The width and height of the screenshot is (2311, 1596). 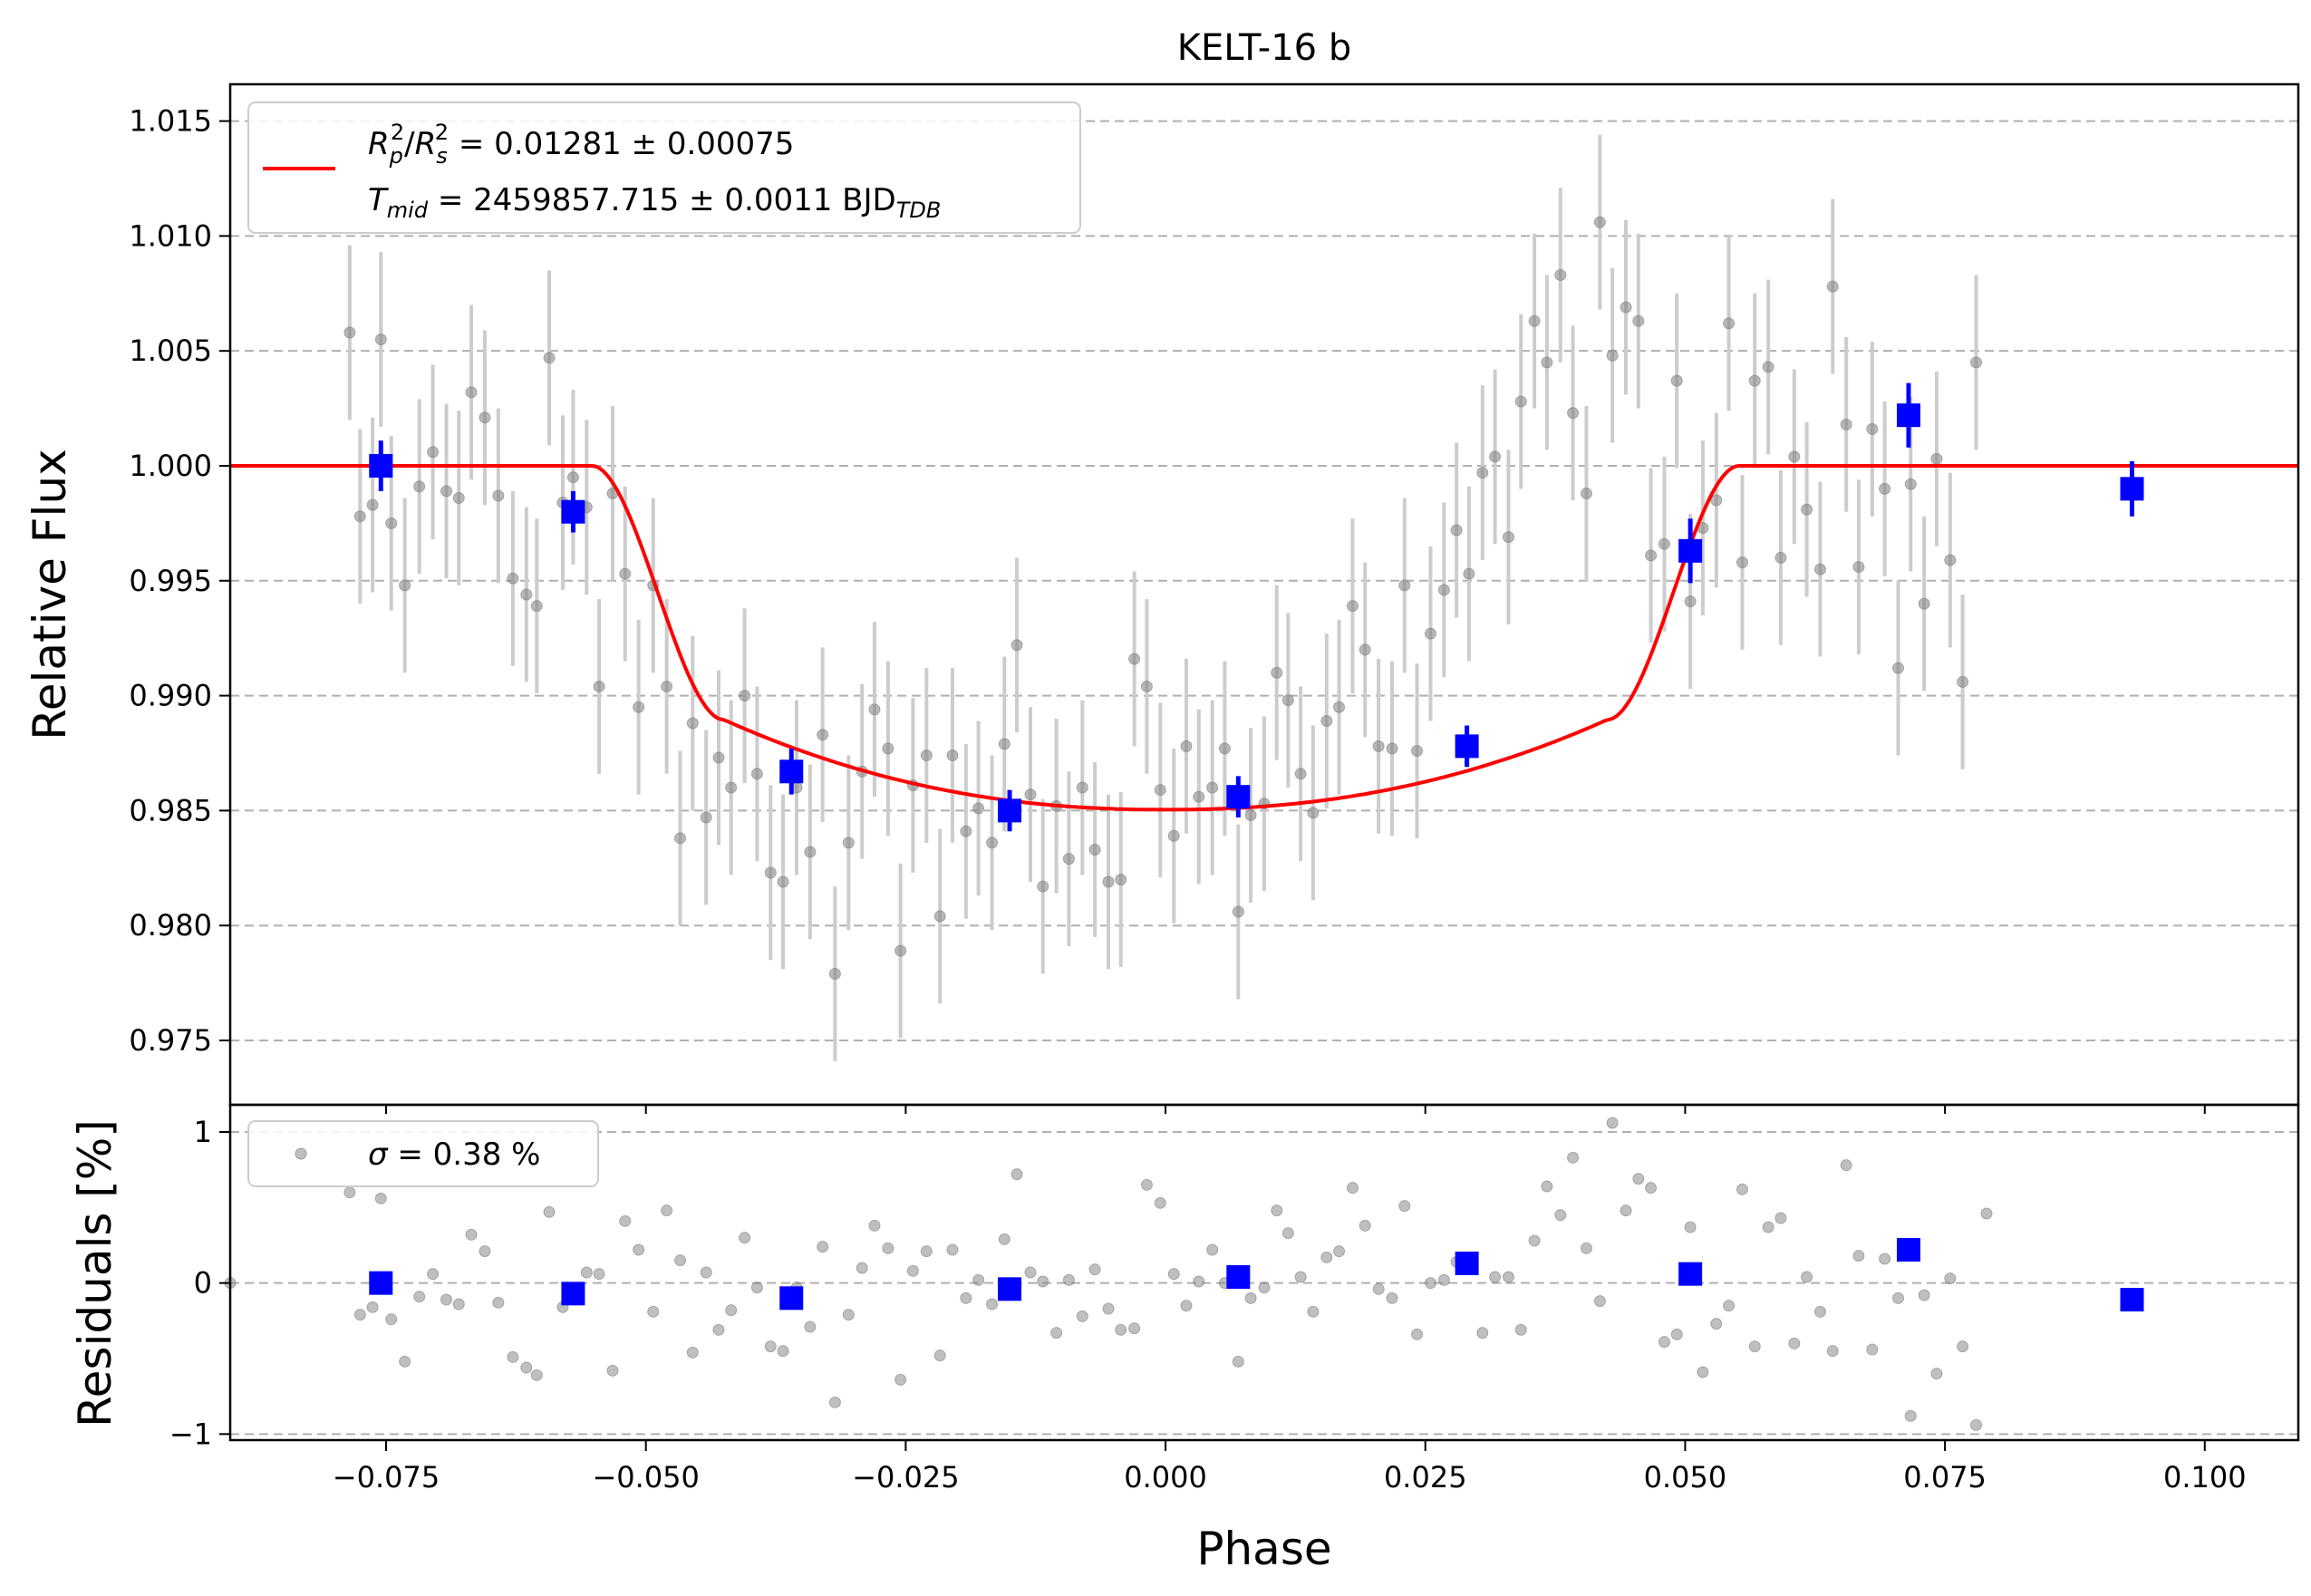 I want to click on top-y-tick-label: 1.005, so click(x=170, y=351).